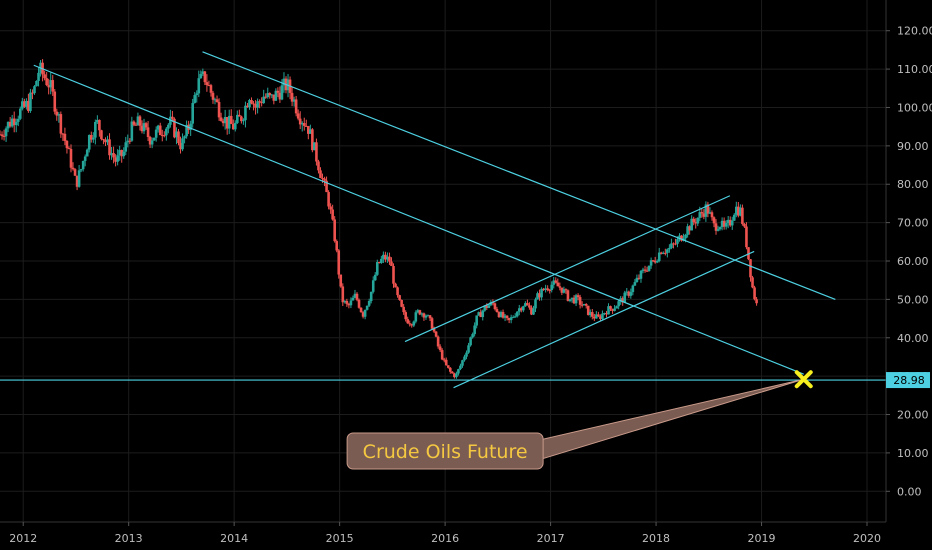 This screenshot has width=932, height=550. I want to click on annotation-callout: Crude Oils Future, so click(575, 424).